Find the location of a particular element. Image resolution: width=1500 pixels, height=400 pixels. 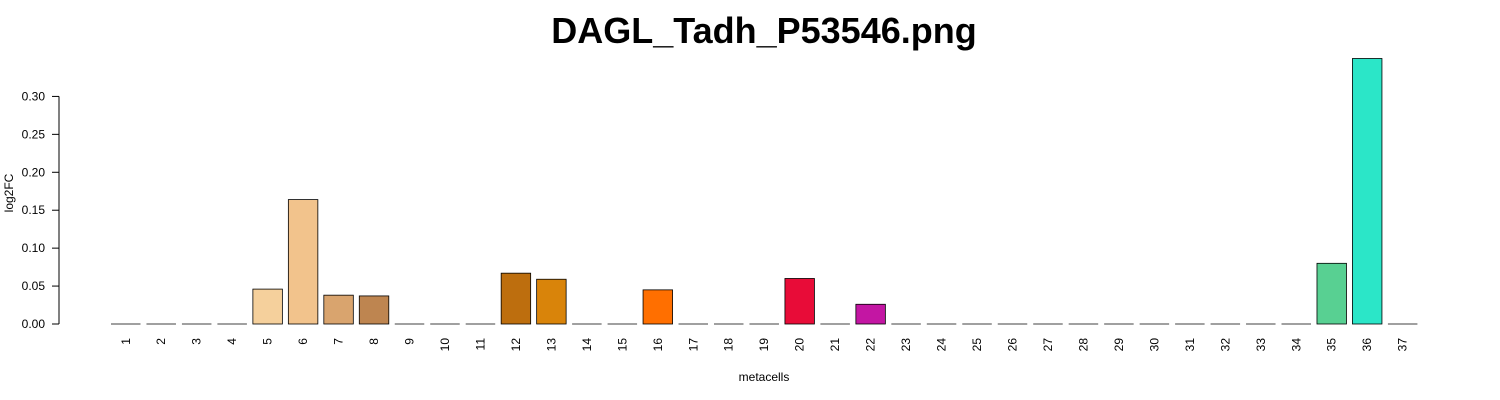

x-tick-label: 3 is located at coordinates (197, 341).